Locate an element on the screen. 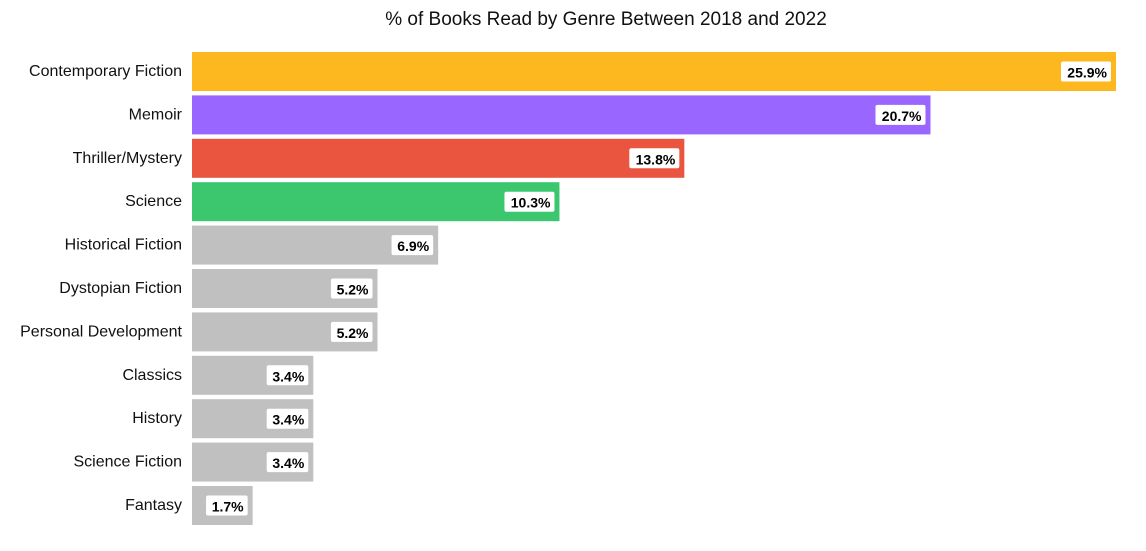 The image size is (1146, 551). category-label: Fantasy is located at coordinates (153, 505).